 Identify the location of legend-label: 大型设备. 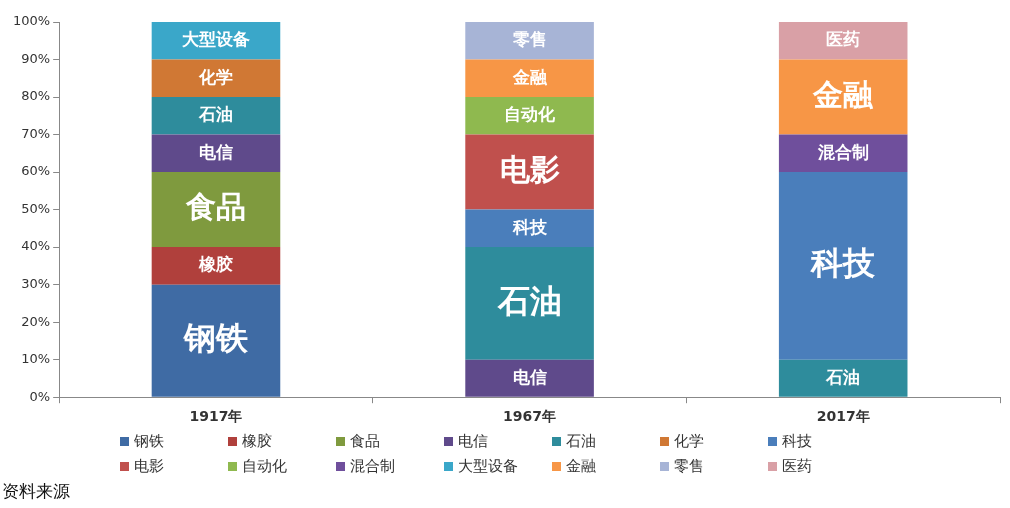
(488, 466).